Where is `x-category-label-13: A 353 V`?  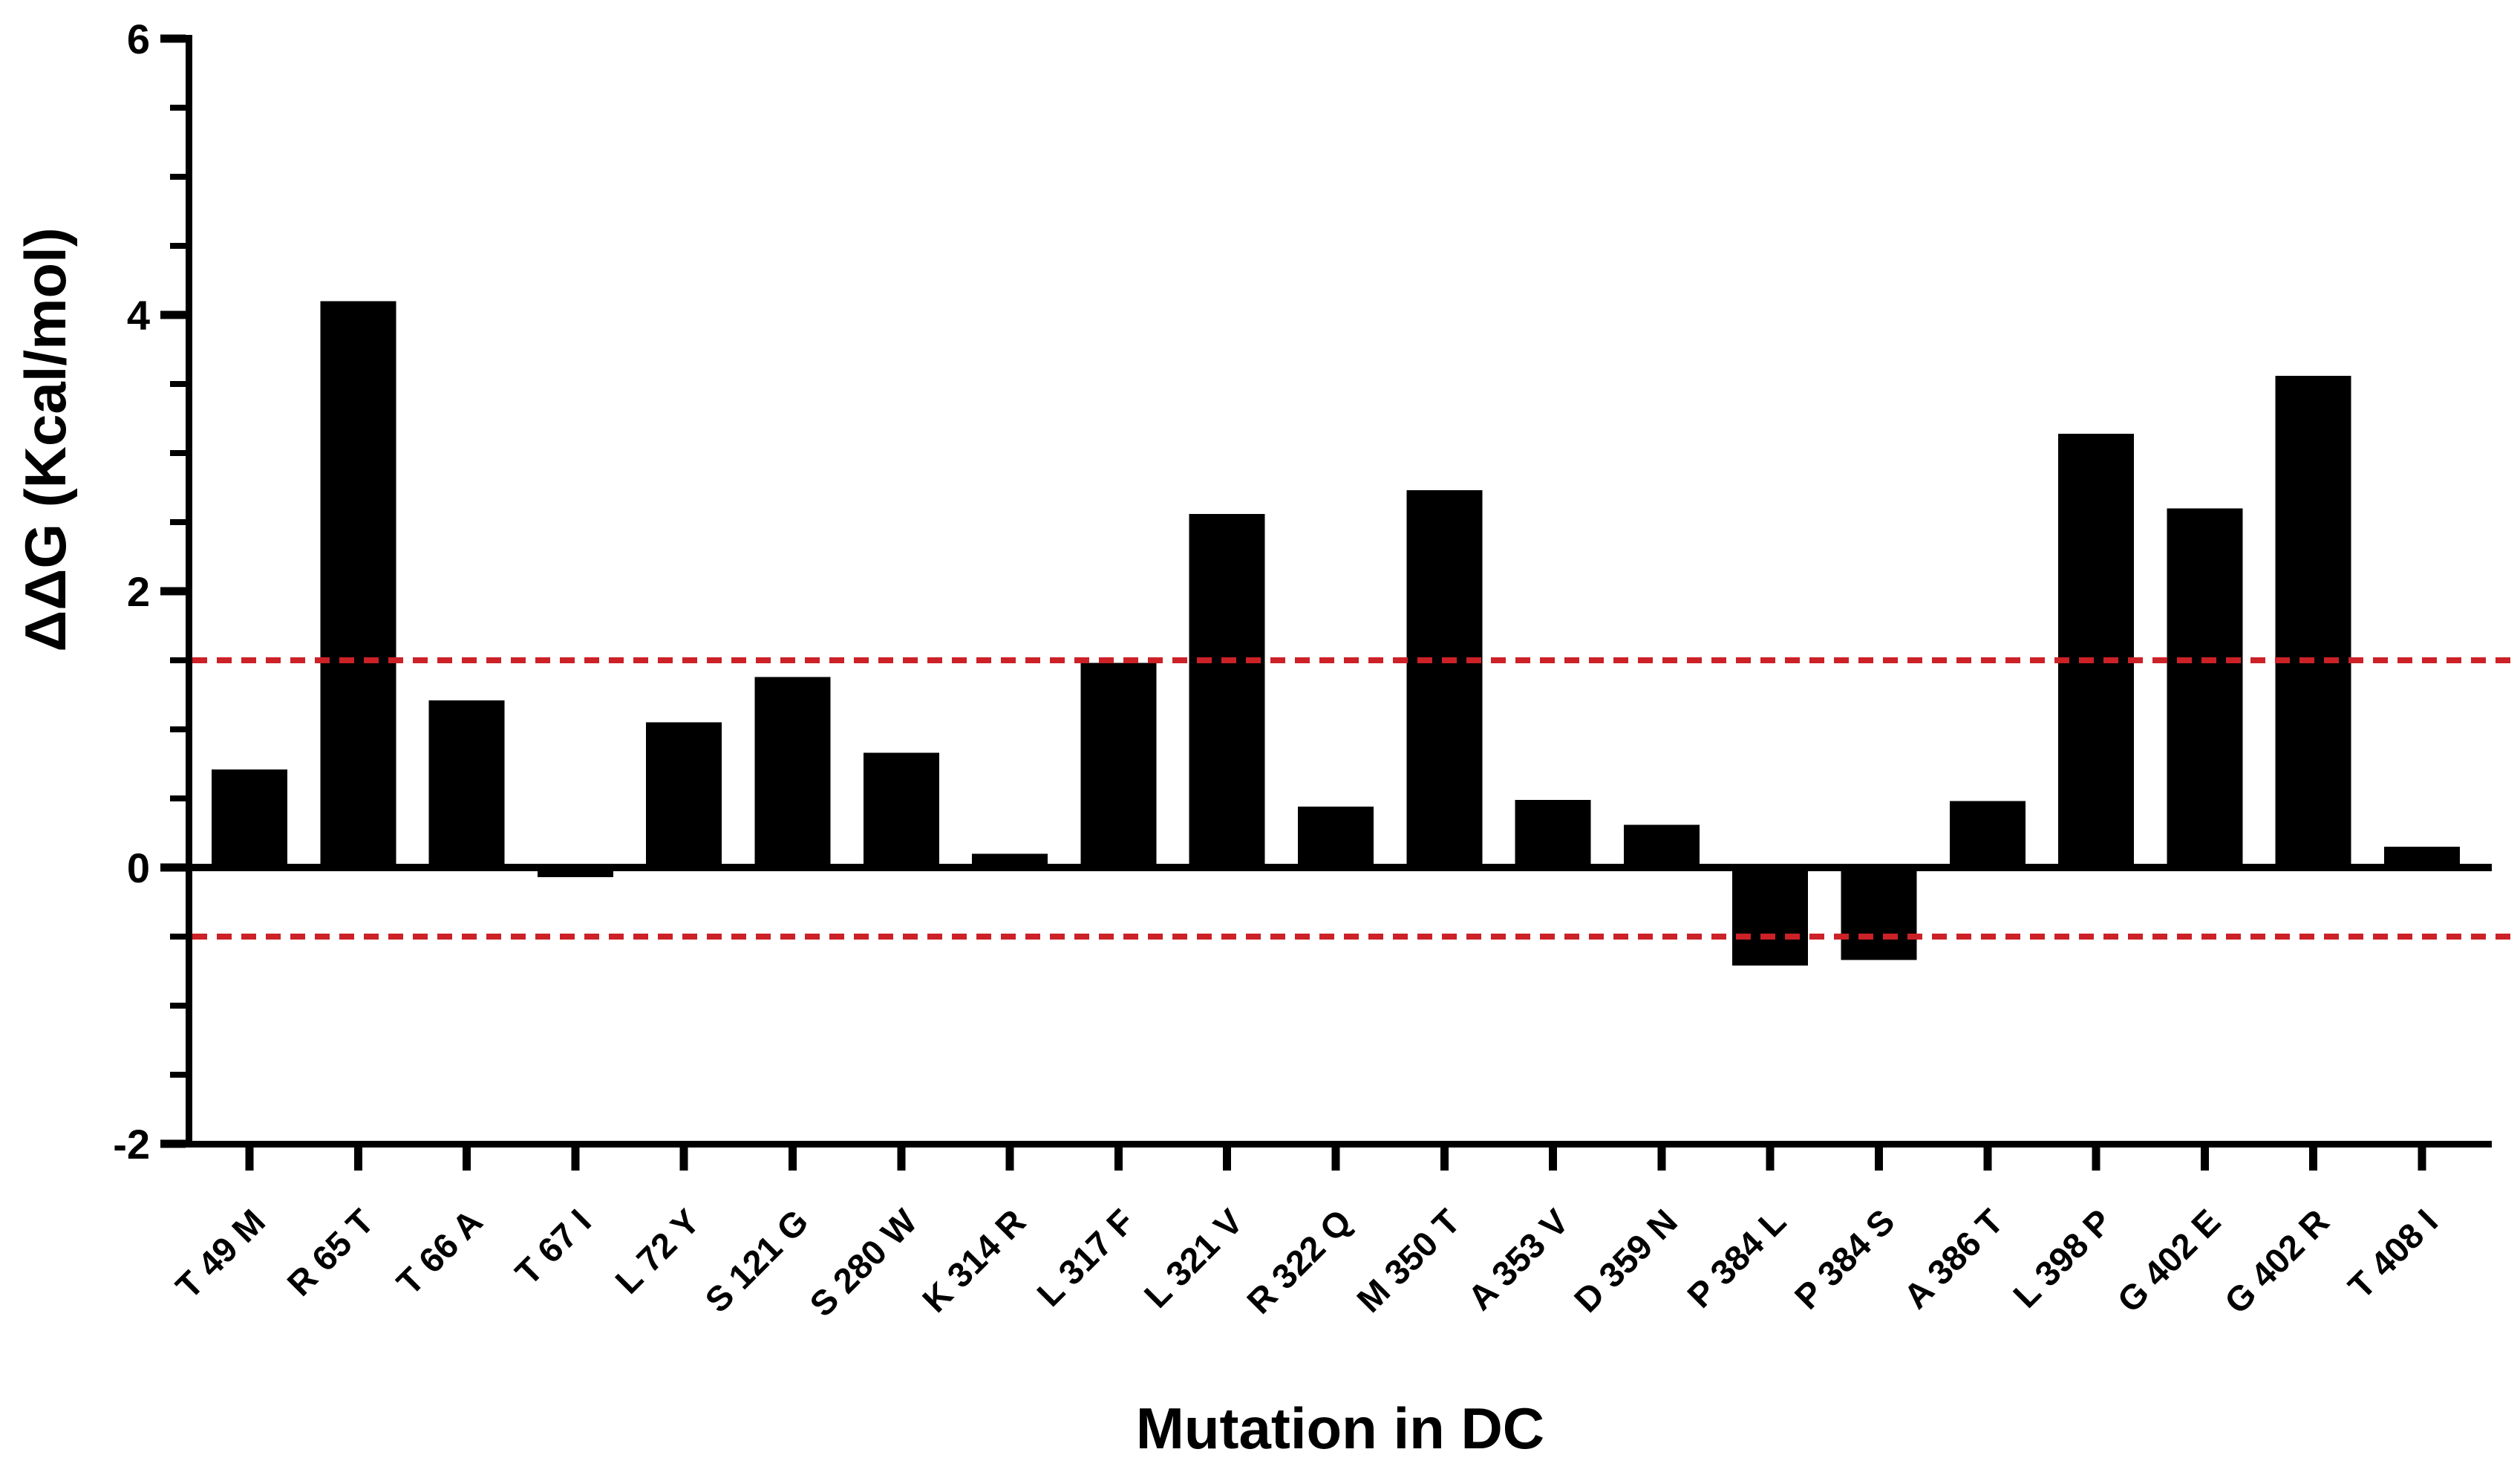 x-category-label-13: A 353 V is located at coordinates (1518, 1259).